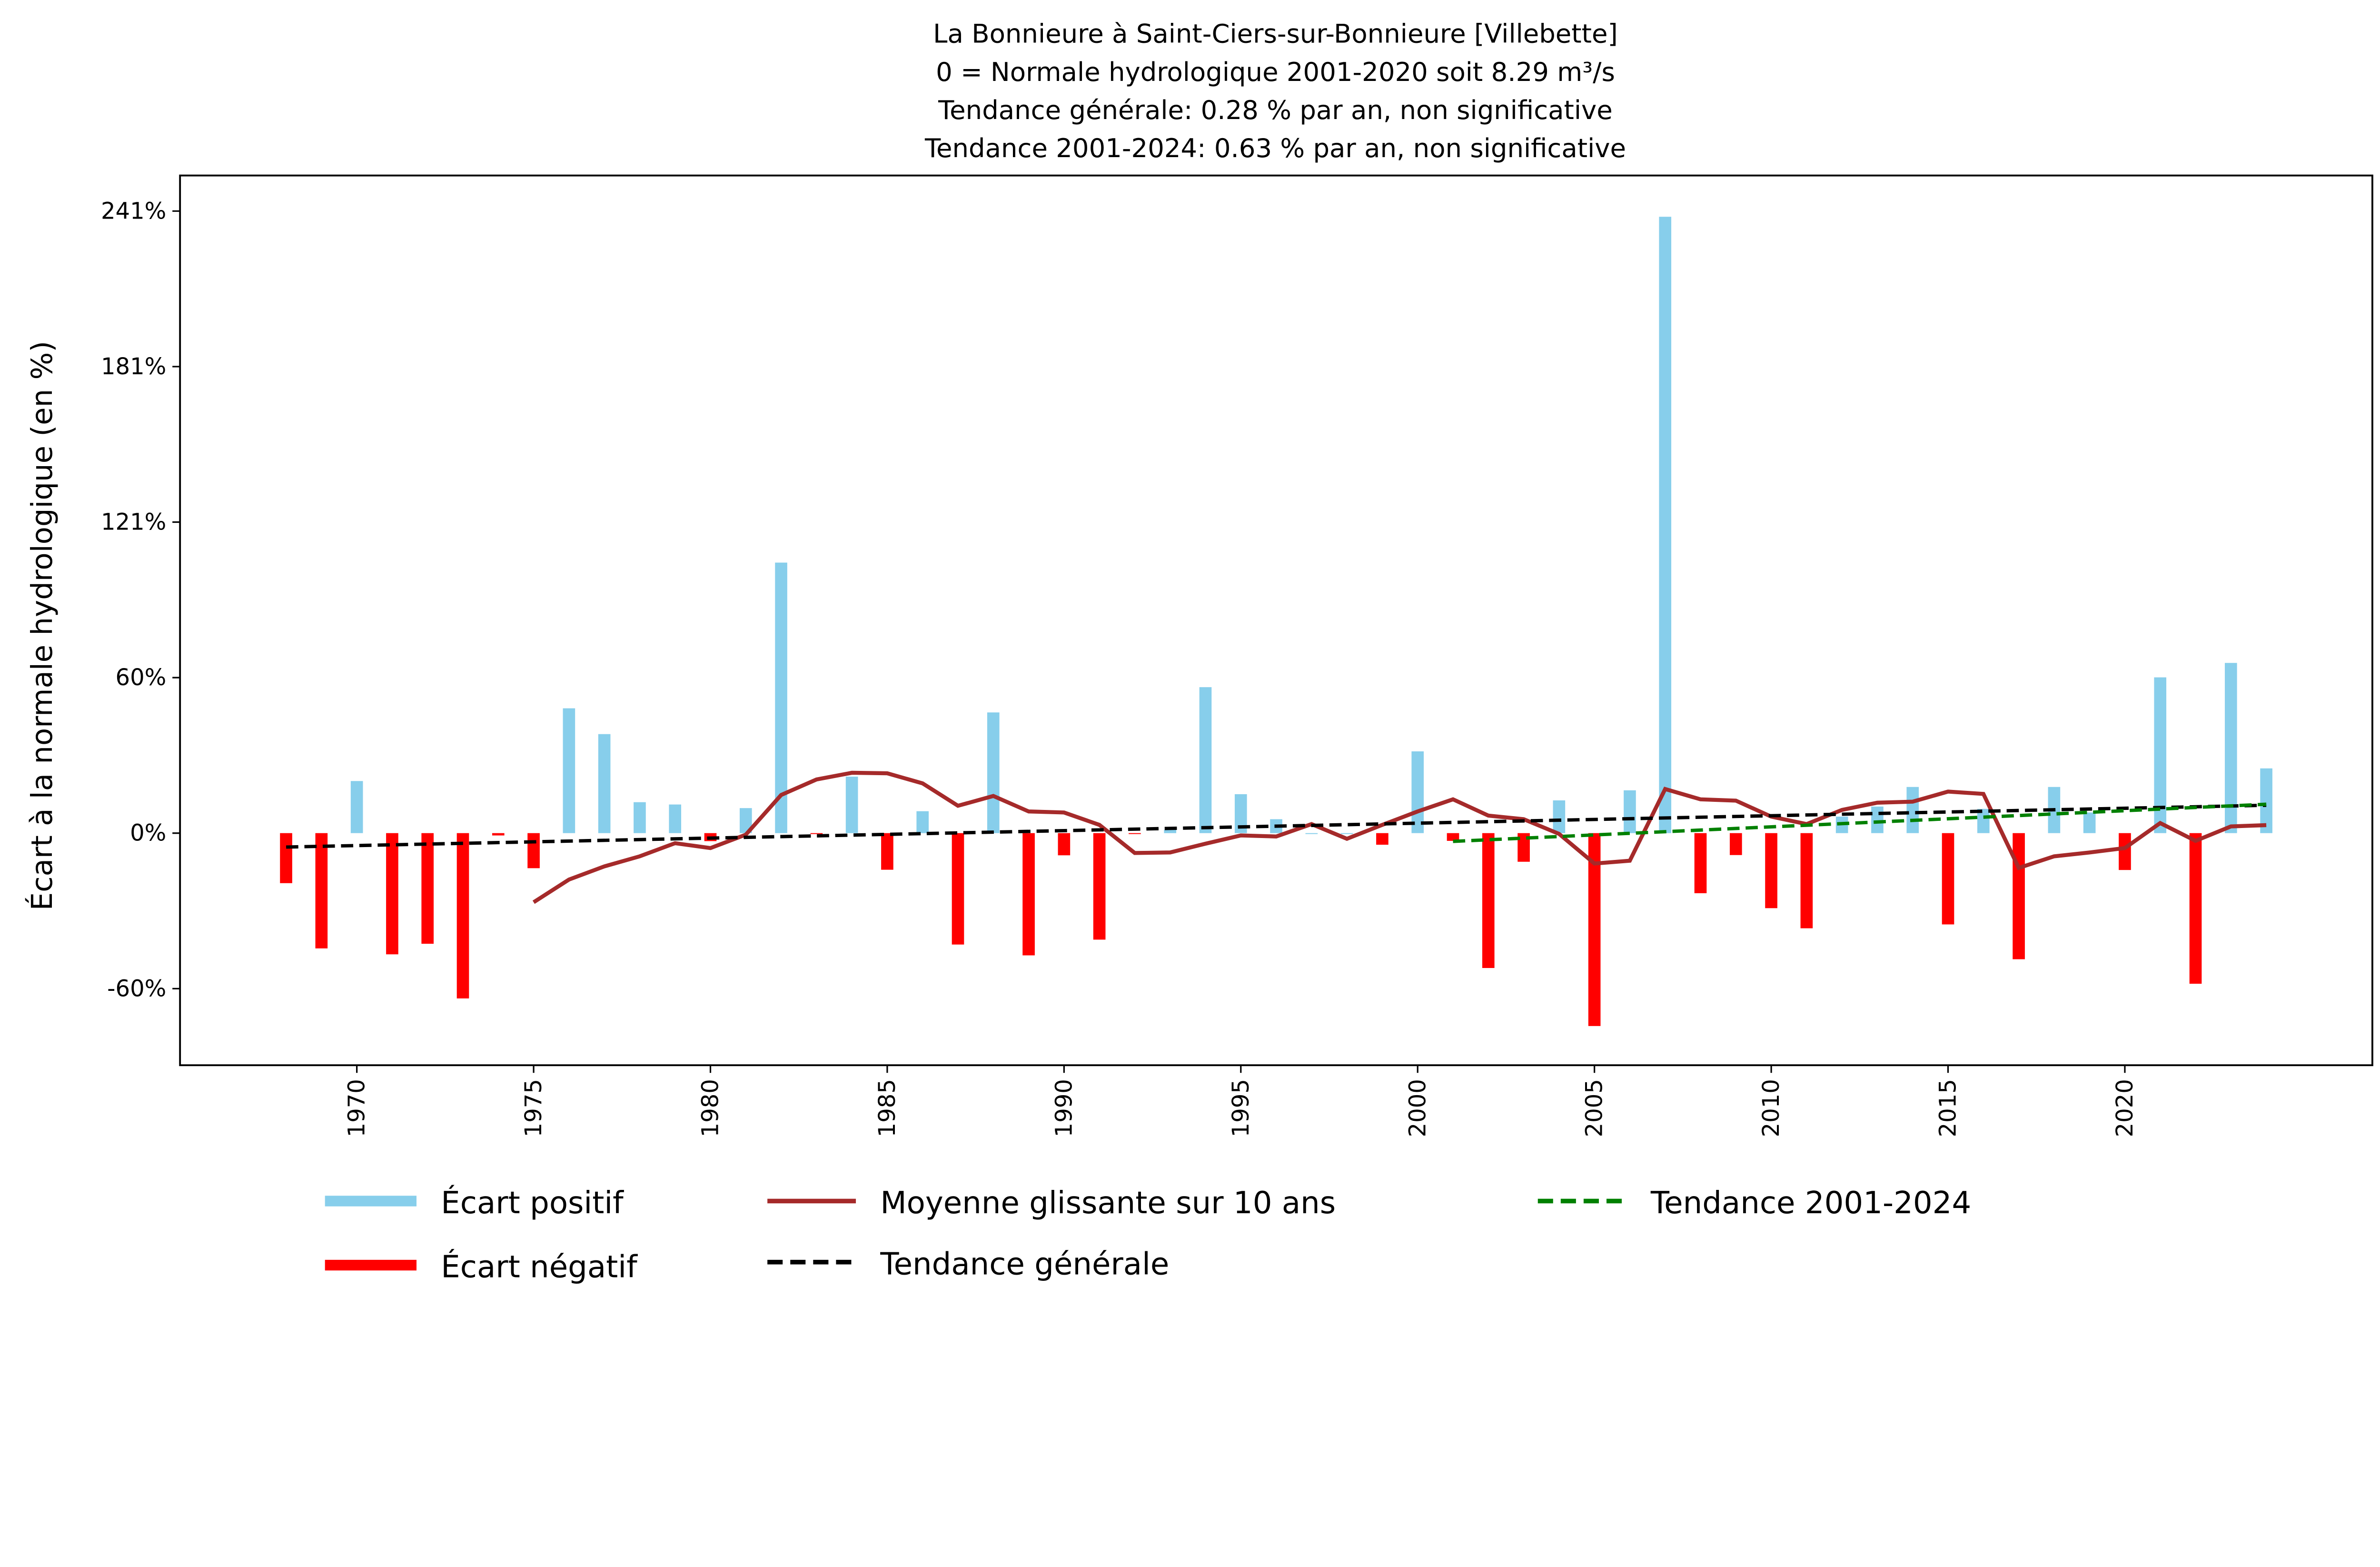 This screenshot has height=1567, width=2380. I want to click on bar-2011, so click(1806, 880).